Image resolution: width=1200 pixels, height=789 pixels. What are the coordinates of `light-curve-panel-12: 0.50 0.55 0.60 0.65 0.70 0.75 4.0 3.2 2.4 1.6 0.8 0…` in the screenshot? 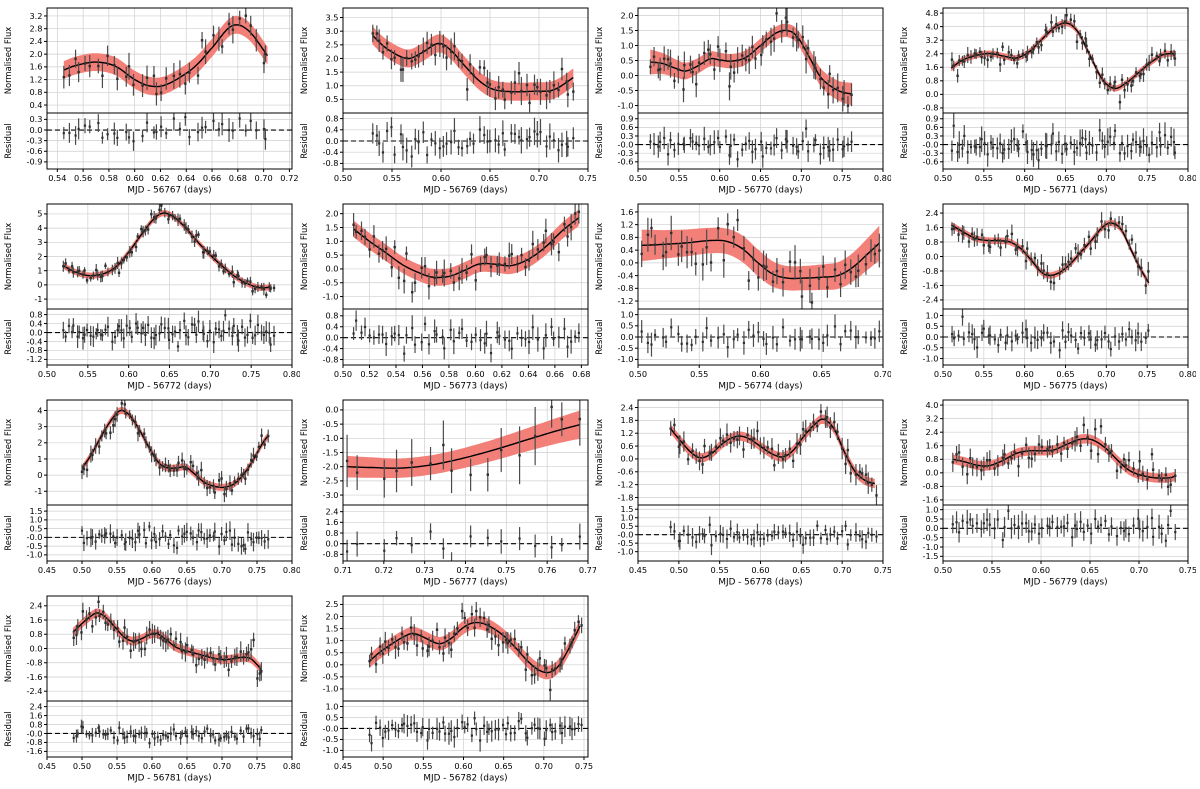 It's located at (1046, 490).